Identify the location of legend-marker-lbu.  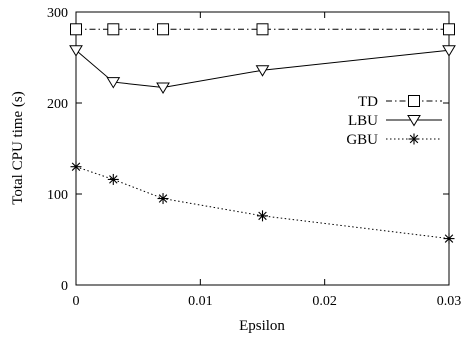
(414, 121).